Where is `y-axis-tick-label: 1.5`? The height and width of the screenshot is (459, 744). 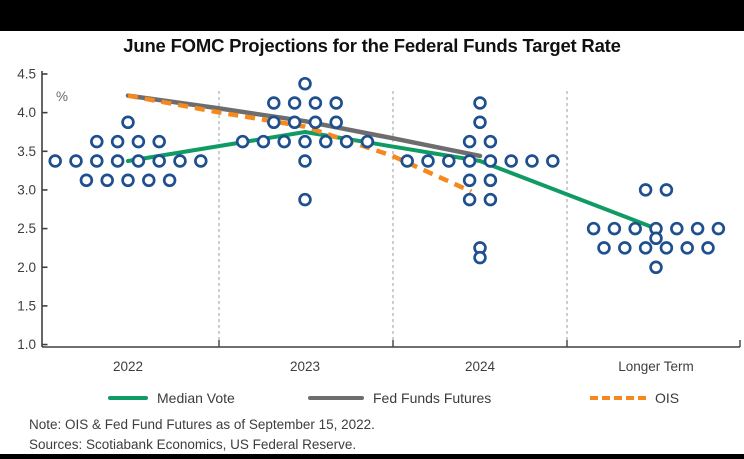 y-axis-tick-label: 1.5 is located at coordinates (26, 305).